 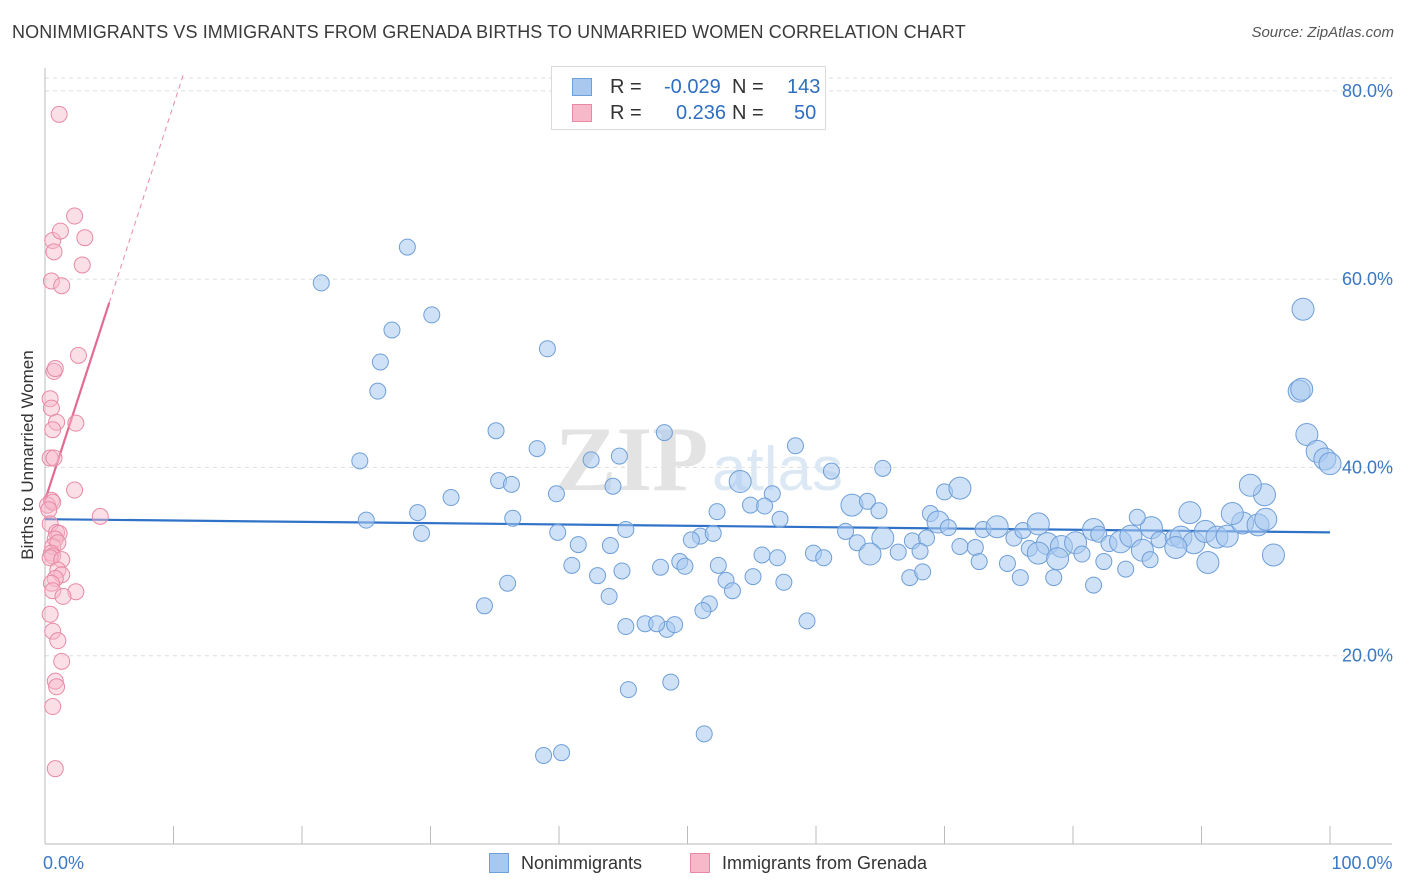 What do you see at coordinates (1361, 863) in the screenshot?
I see `x-tick-label: 100.0%` at bounding box center [1361, 863].